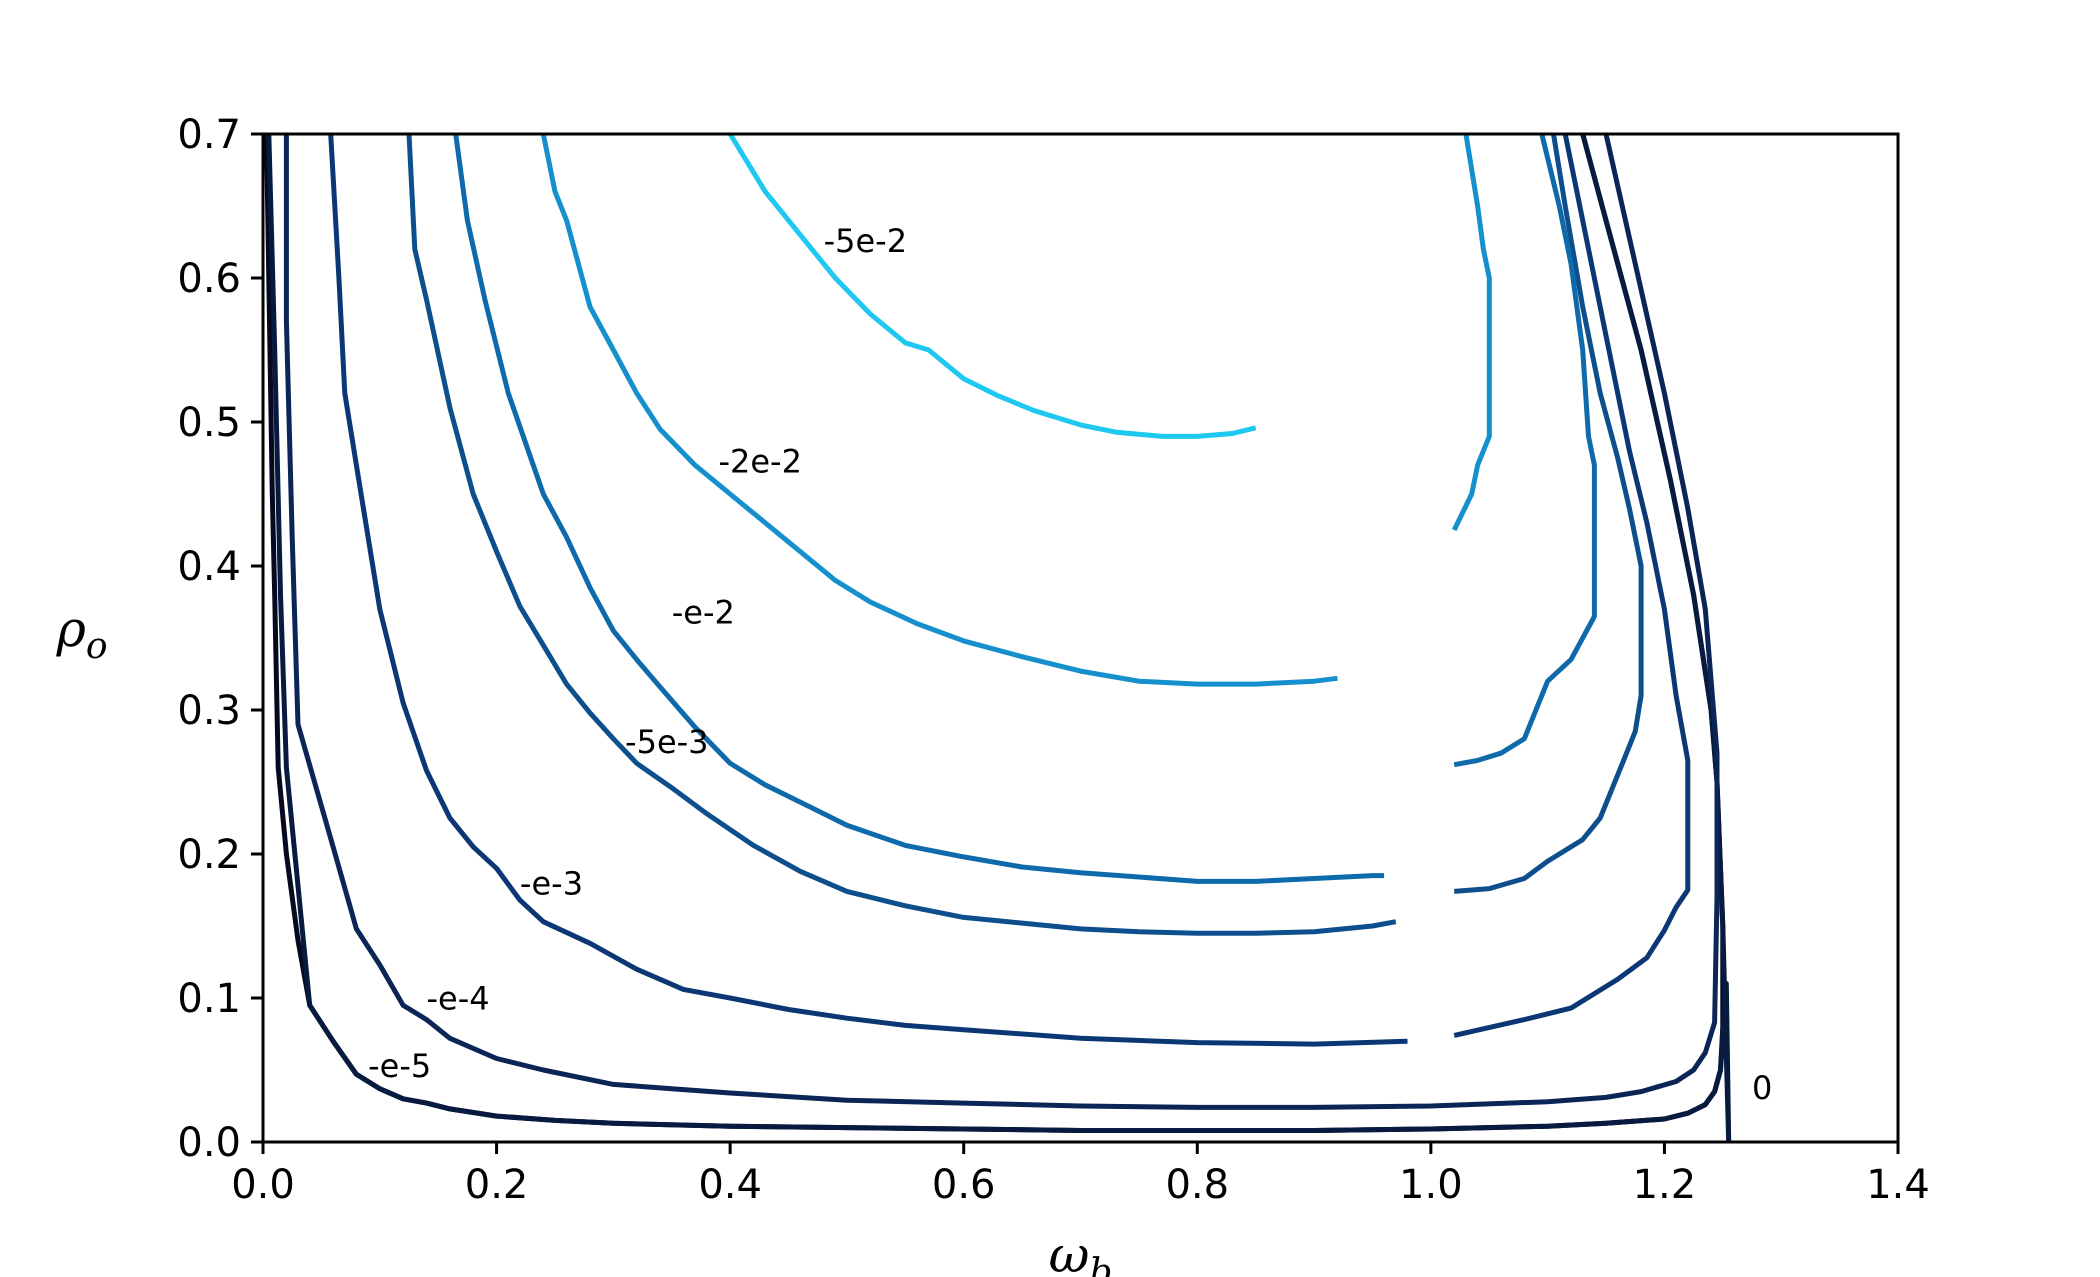 This screenshot has height=1277, width=2100. What do you see at coordinates (209, 567) in the screenshot?
I see `y-tick-label: 0.4` at bounding box center [209, 567].